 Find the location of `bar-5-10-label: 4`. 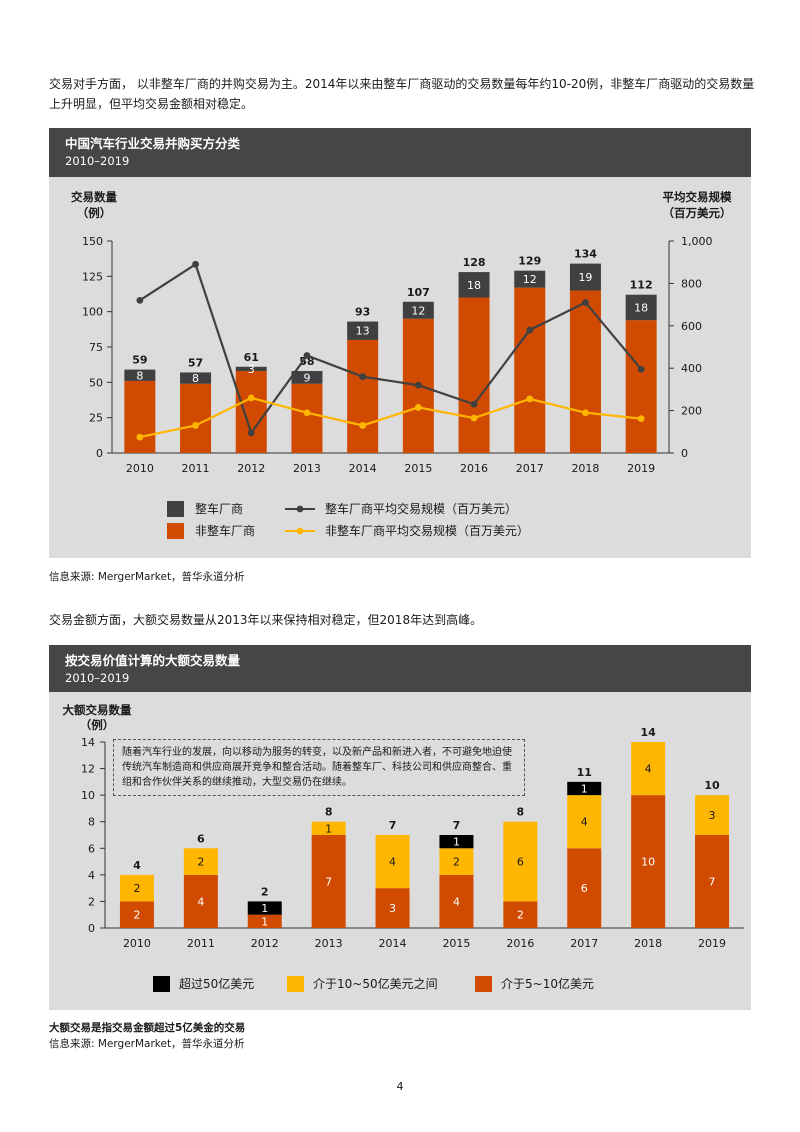

bar-5-10-label: 4 is located at coordinates (200, 901).